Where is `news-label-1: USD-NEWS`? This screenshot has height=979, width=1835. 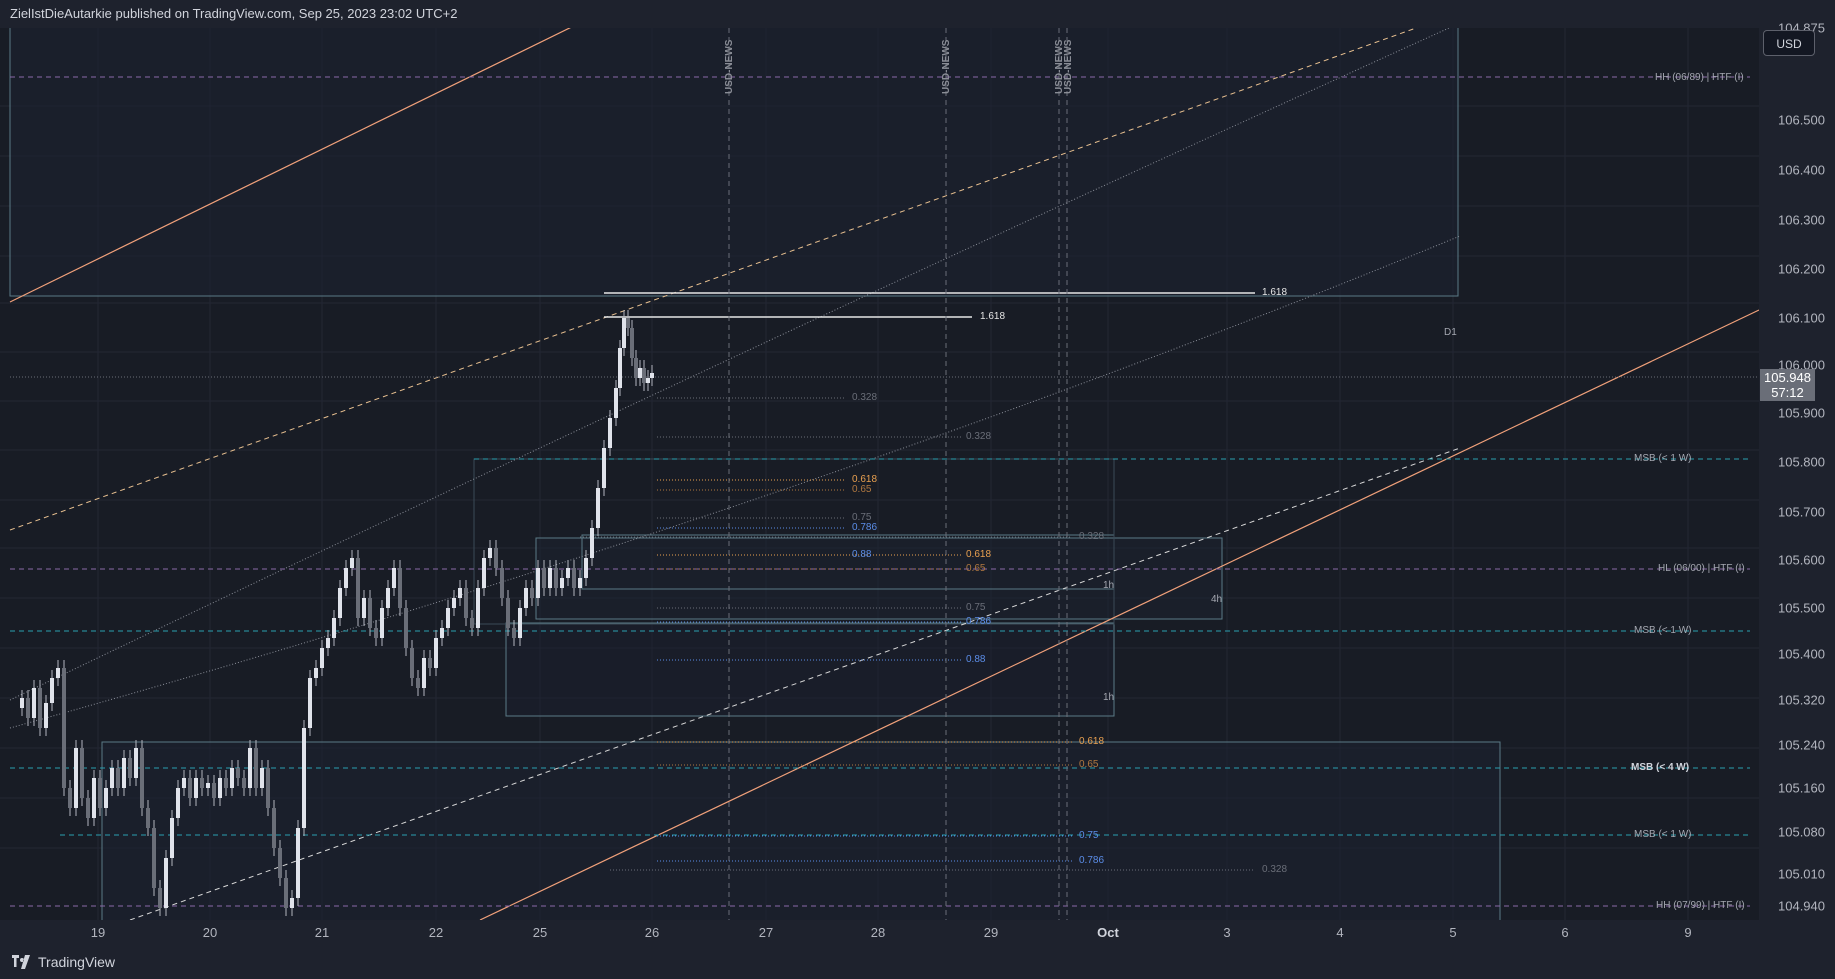 news-label-1: USD-NEWS is located at coordinates (729, 66).